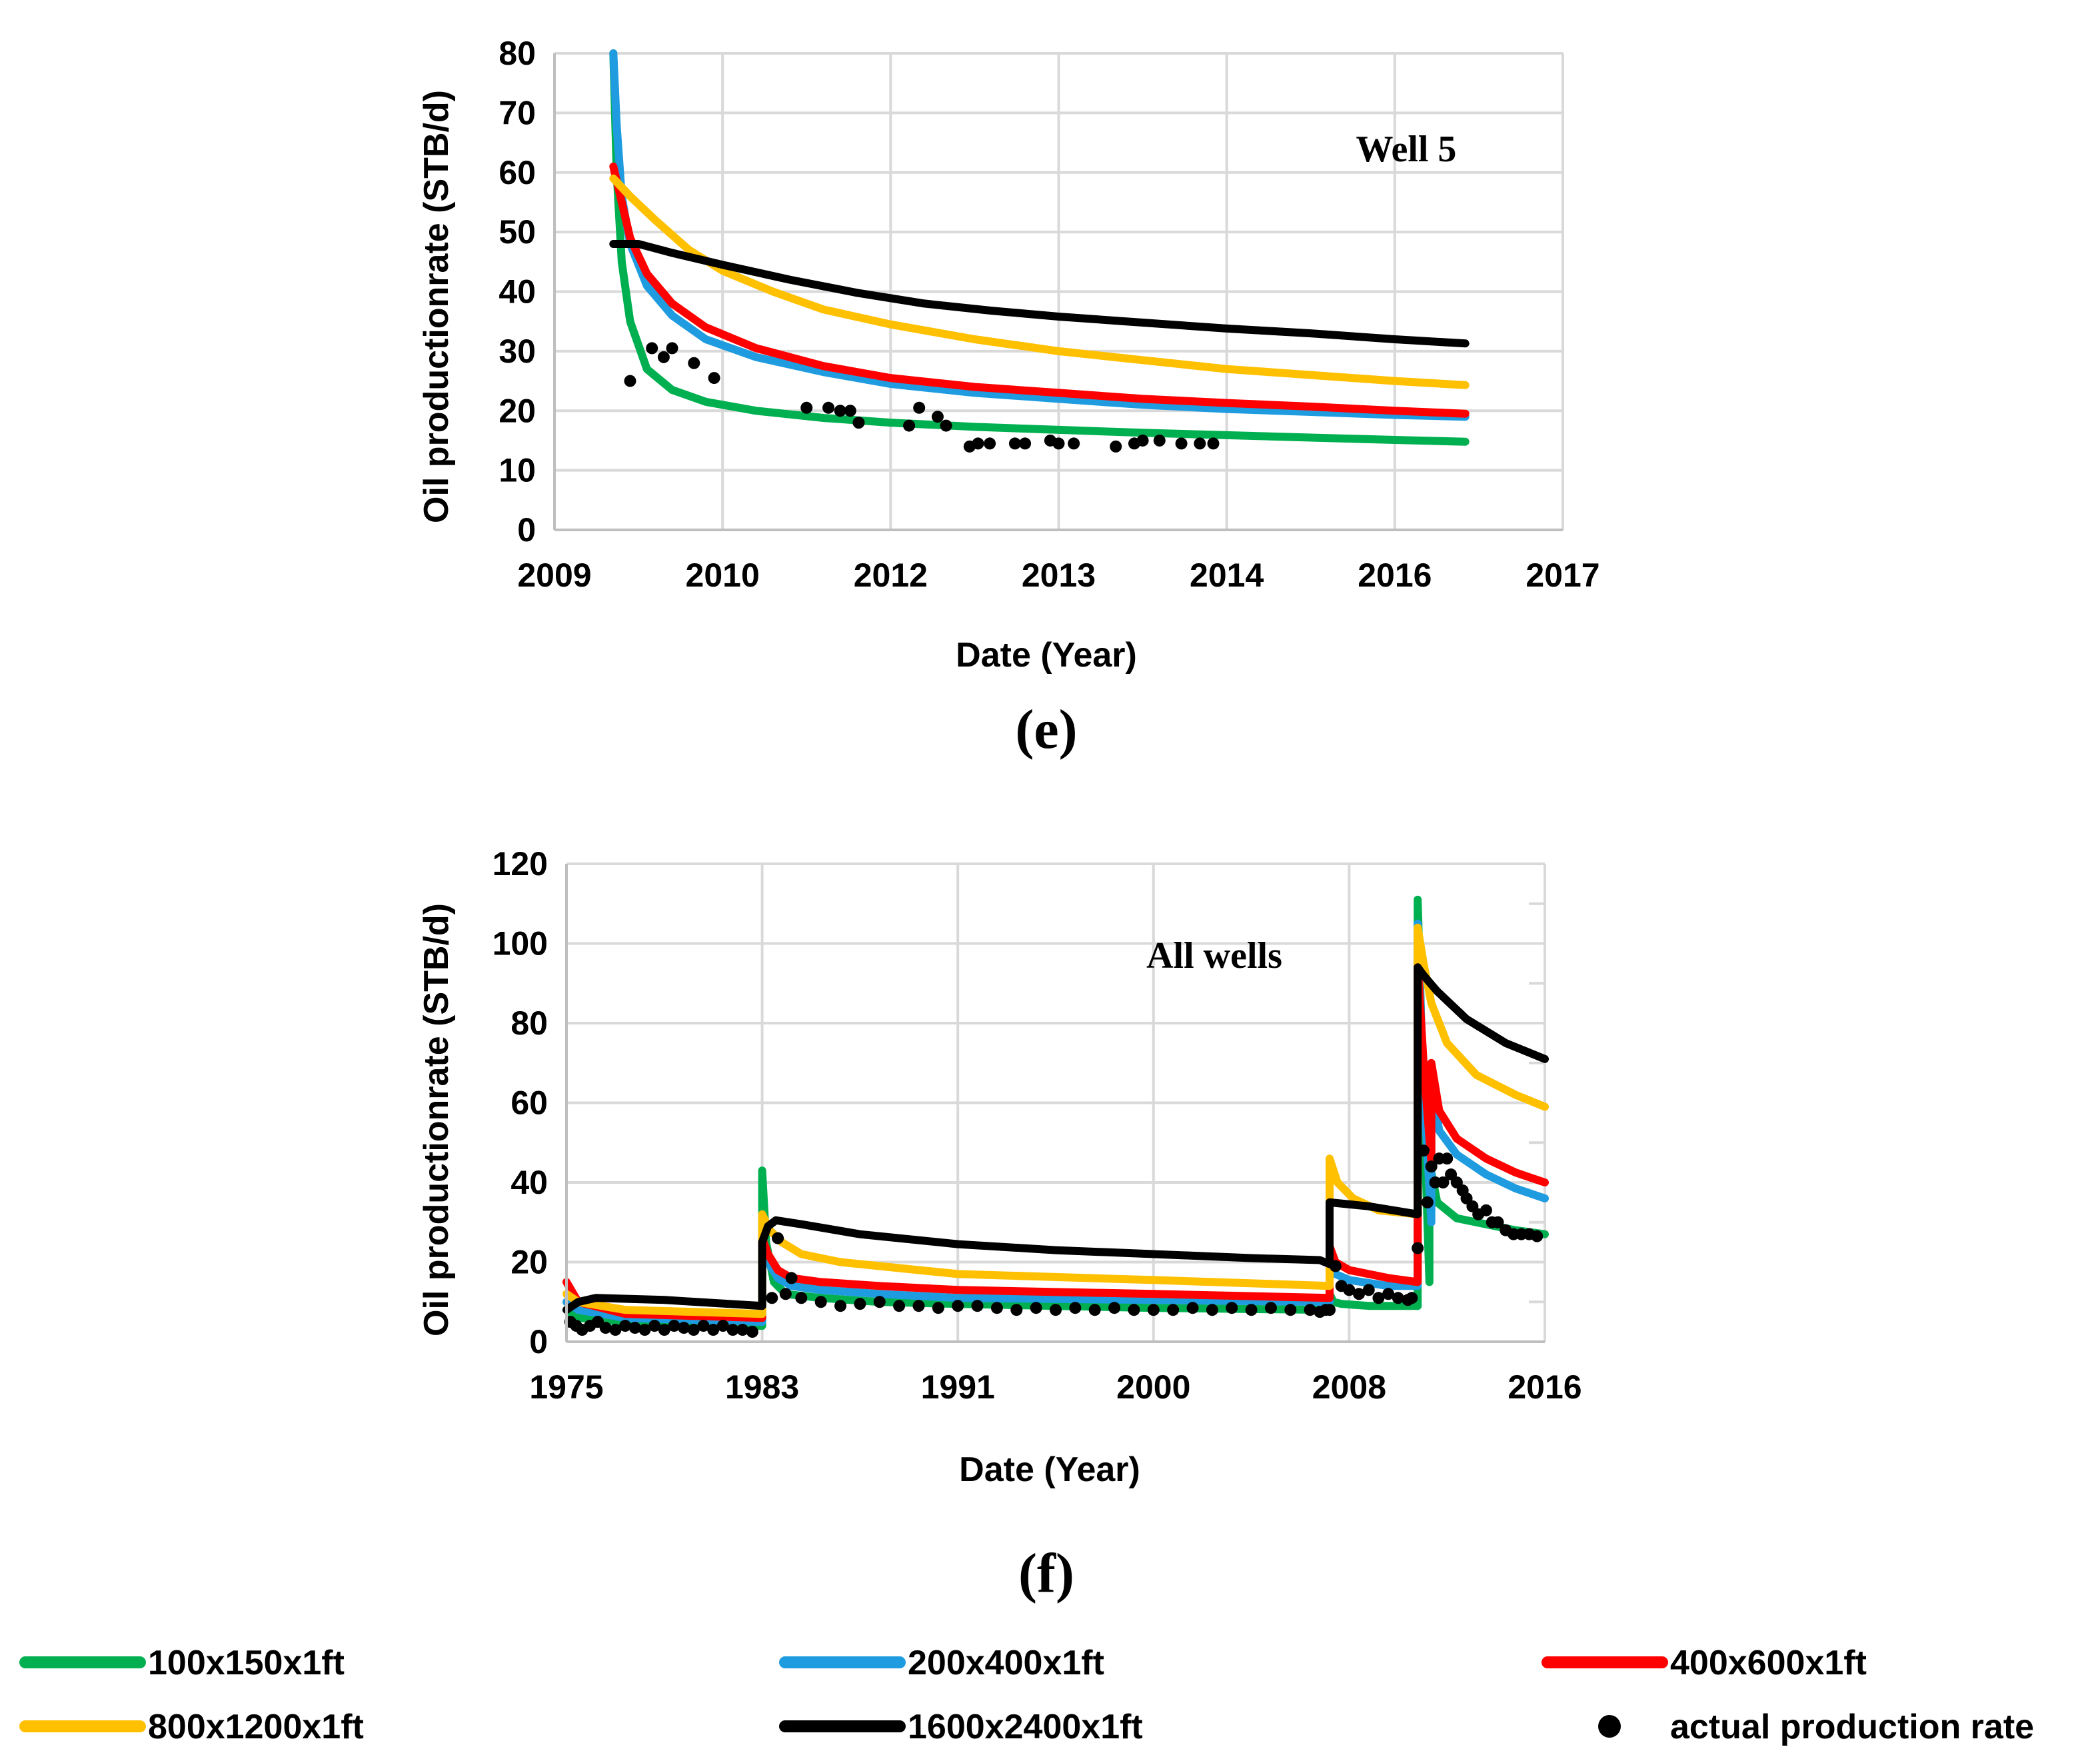 This screenshot has width=2100, height=1763. I want to click on legend-label-1600x2400: 1600x2400x1ft, so click(1025, 1727).